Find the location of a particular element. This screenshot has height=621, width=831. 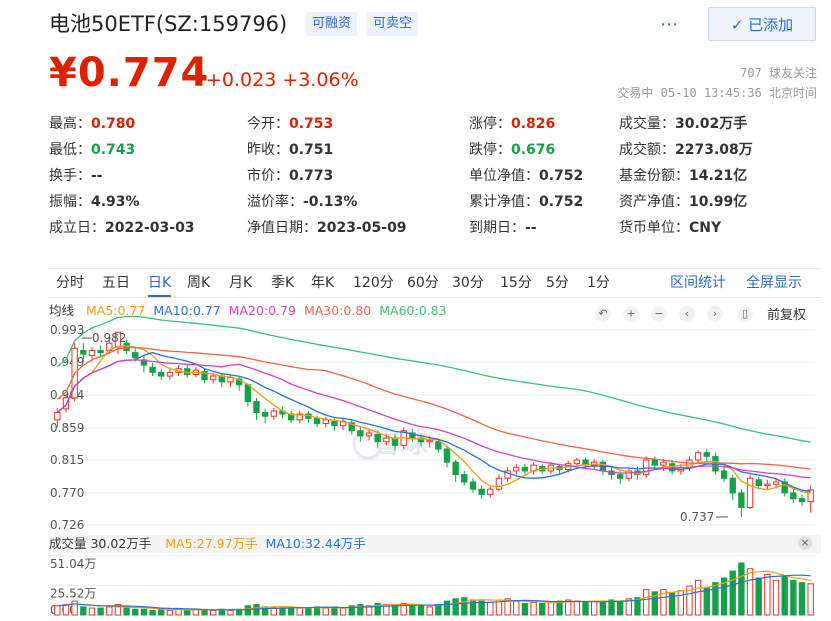

tab-period: 日K is located at coordinates (160, 283).